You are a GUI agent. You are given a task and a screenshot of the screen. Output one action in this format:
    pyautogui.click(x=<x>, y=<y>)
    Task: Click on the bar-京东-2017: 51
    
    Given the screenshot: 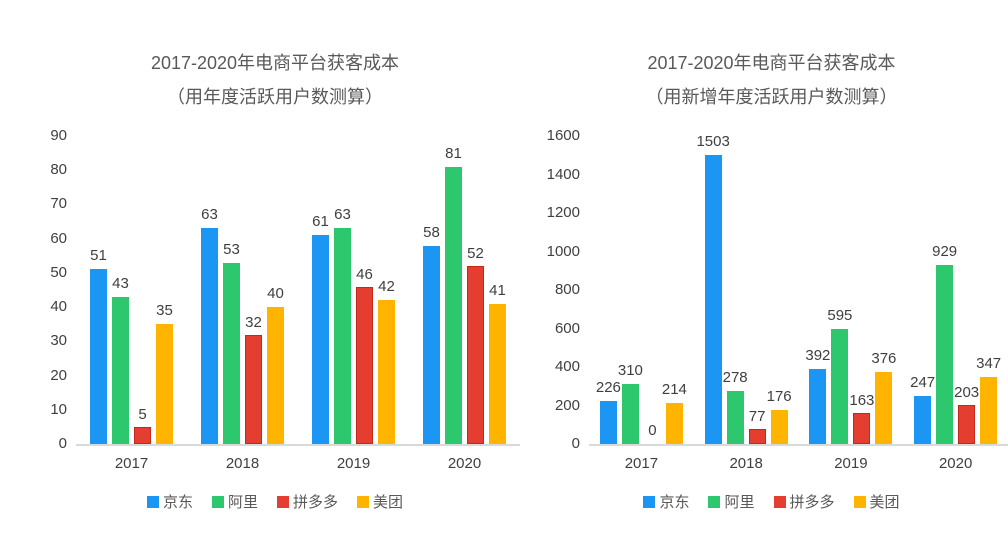 What is the action you would take?
    pyautogui.click(x=98, y=345)
    